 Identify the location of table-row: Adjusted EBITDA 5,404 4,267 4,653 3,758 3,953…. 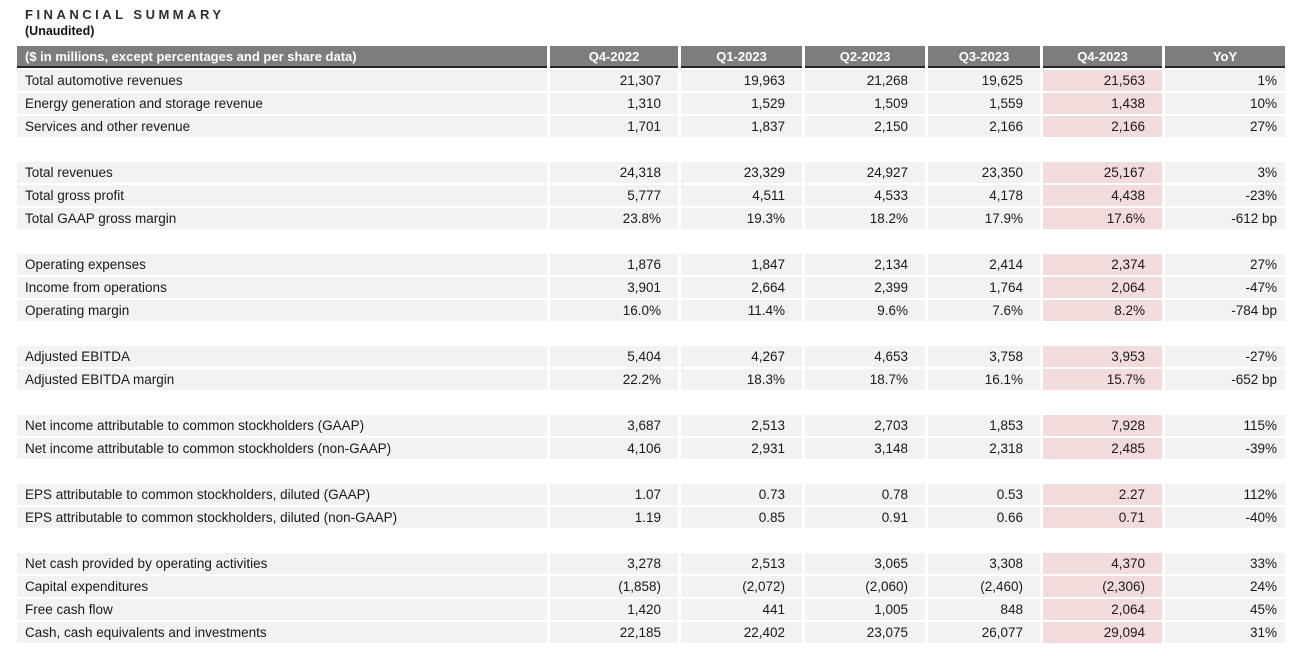
(651, 356).